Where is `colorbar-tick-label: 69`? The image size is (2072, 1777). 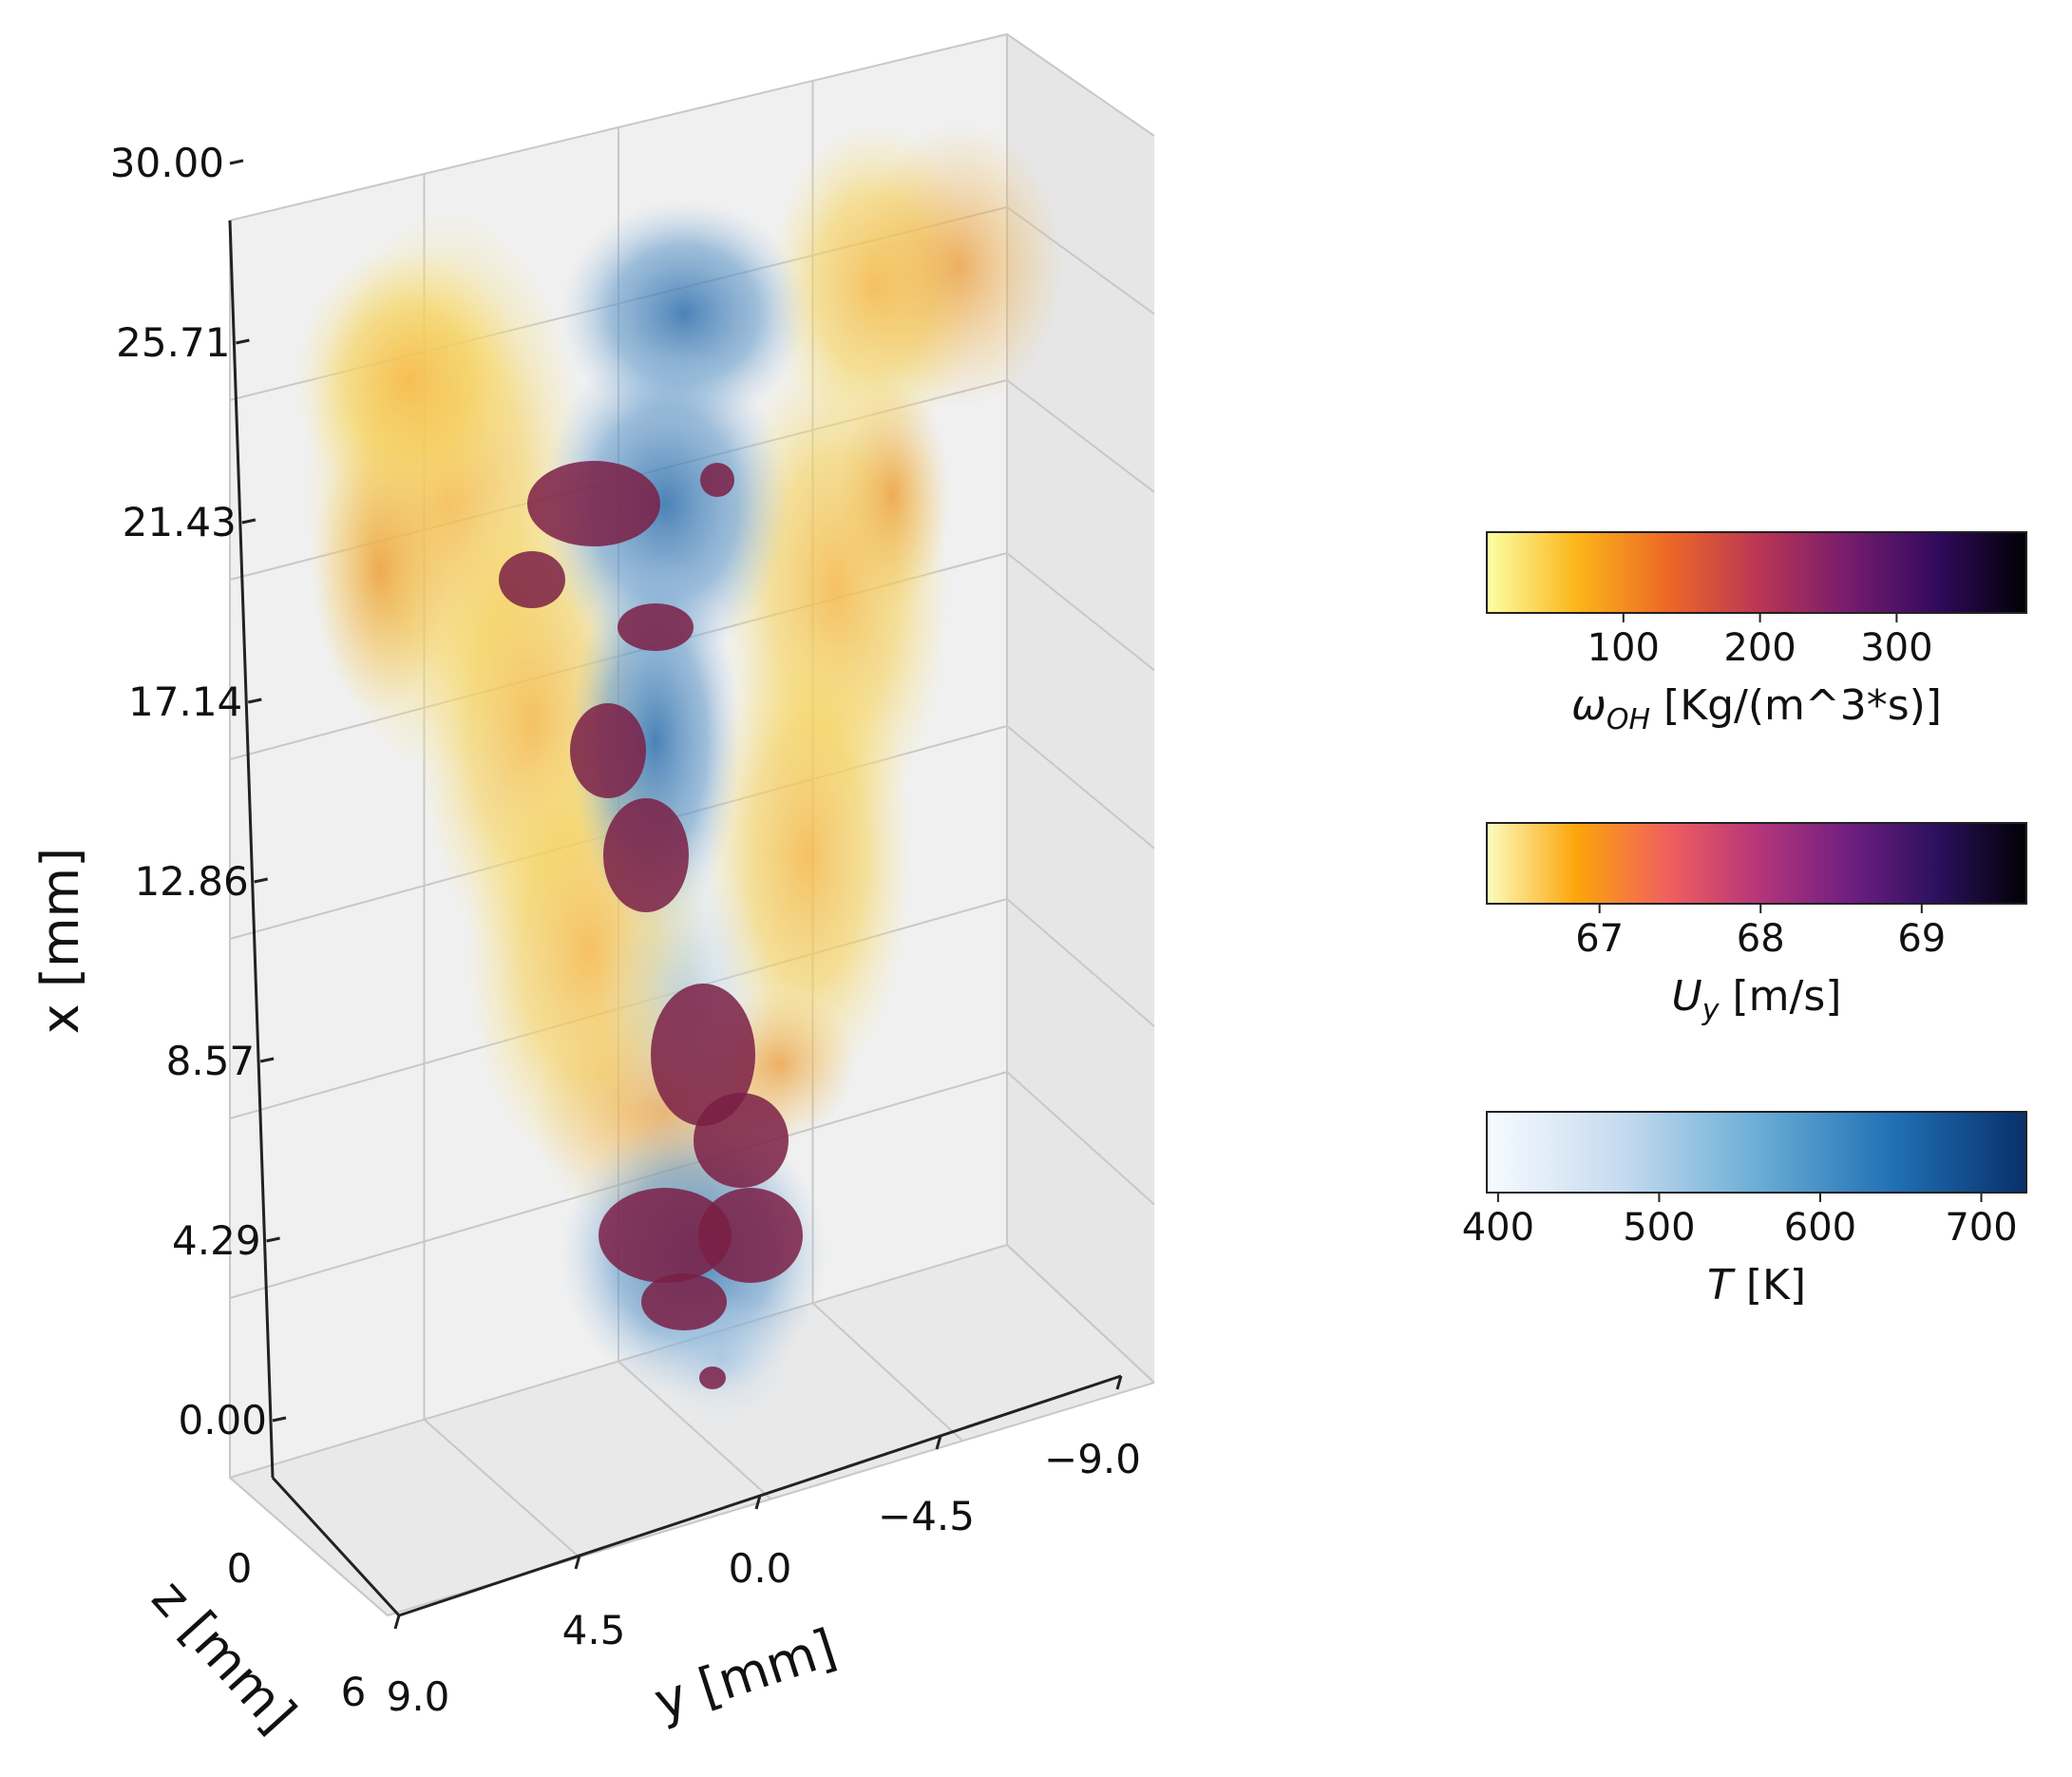 colorbar-tick-label: 69 is located at coordinates (1922, 939).